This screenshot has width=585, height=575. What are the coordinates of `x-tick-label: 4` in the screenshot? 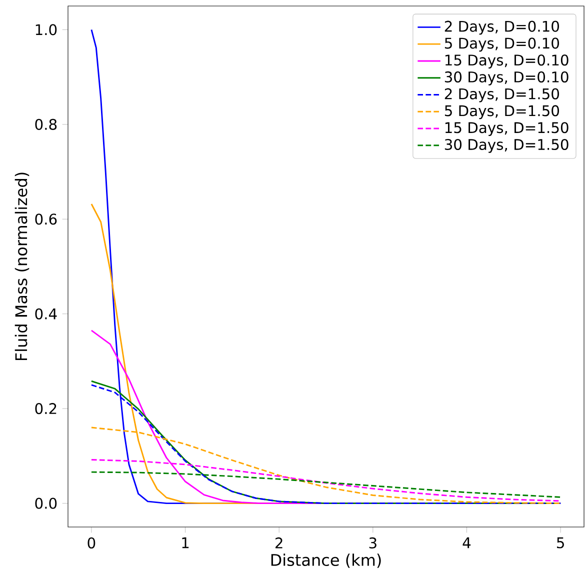 It's located at (466, 542).